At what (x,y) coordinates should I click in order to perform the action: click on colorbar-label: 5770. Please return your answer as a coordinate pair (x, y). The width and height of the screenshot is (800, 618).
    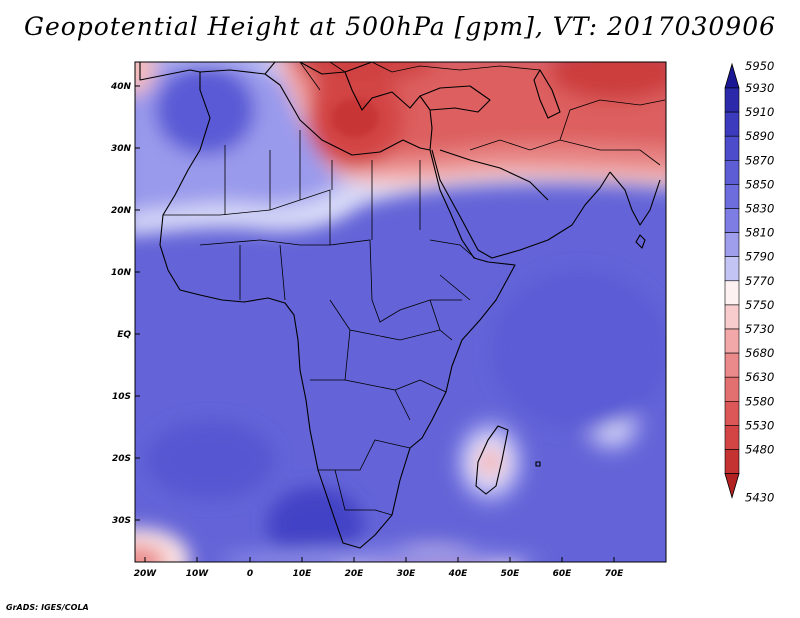
    Looking at the image, I should click on (759, 281).